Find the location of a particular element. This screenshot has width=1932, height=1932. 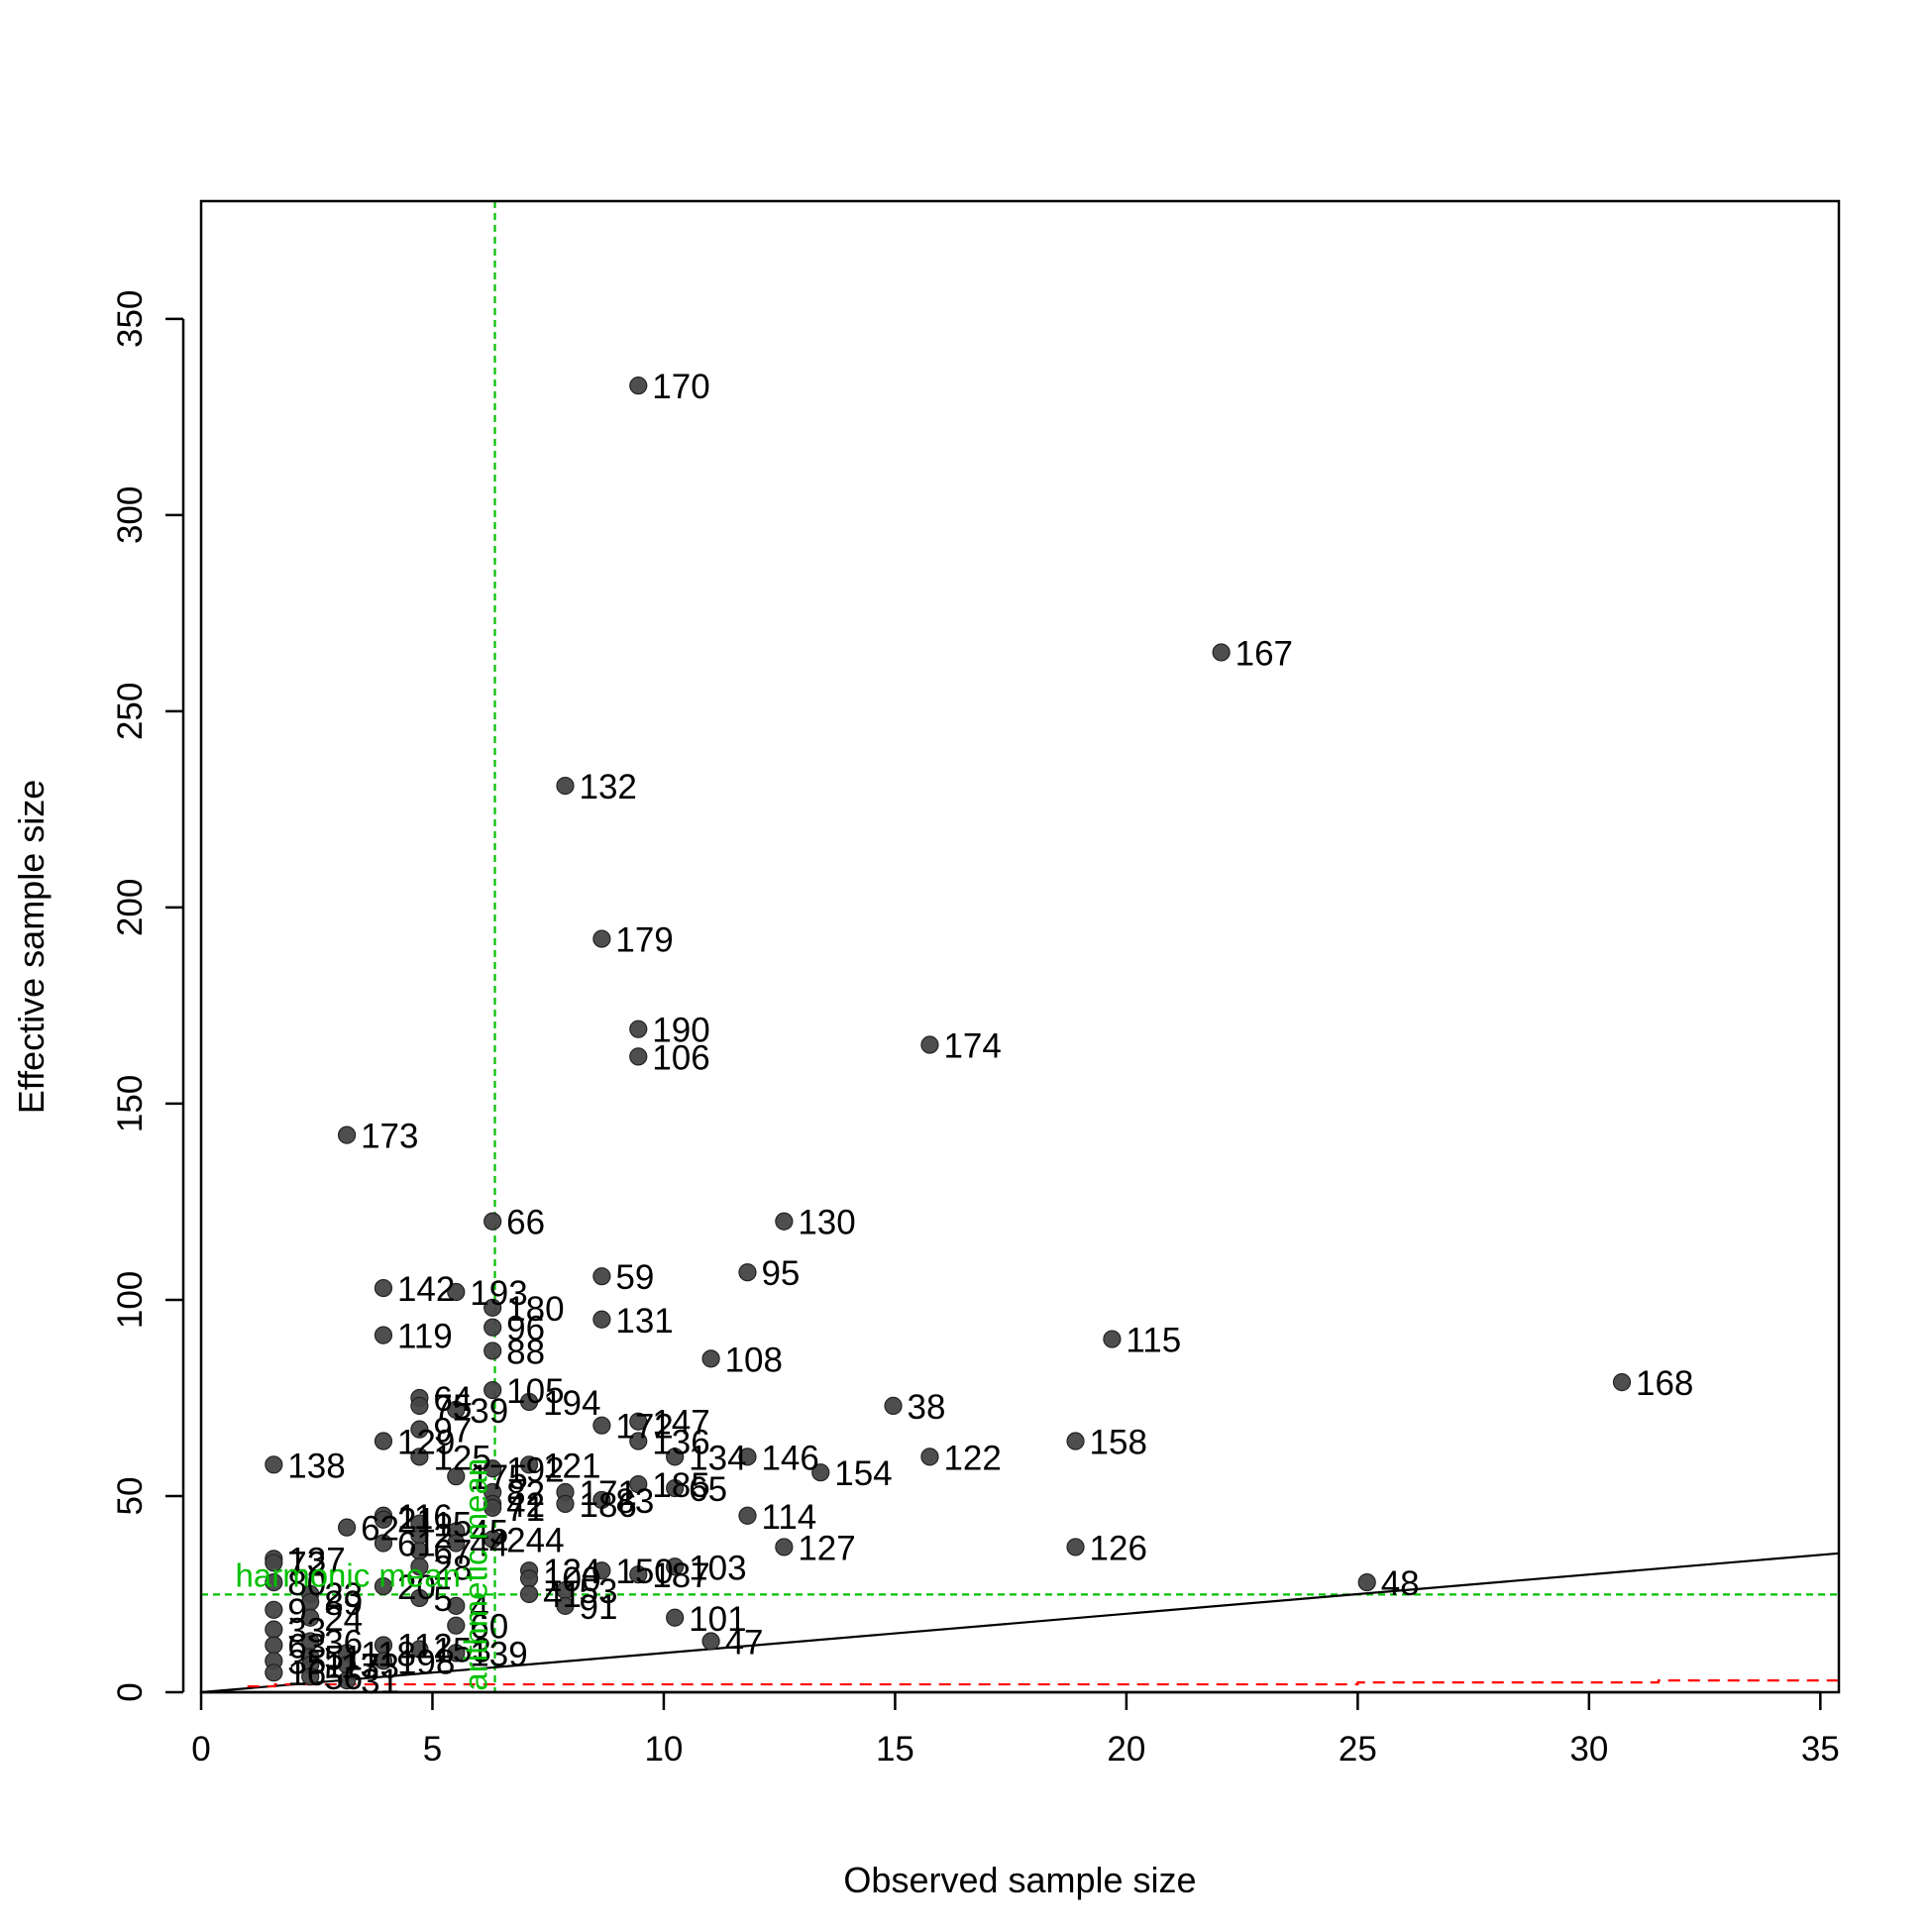

point-label: 42 is located at coordinates (525, 1505).